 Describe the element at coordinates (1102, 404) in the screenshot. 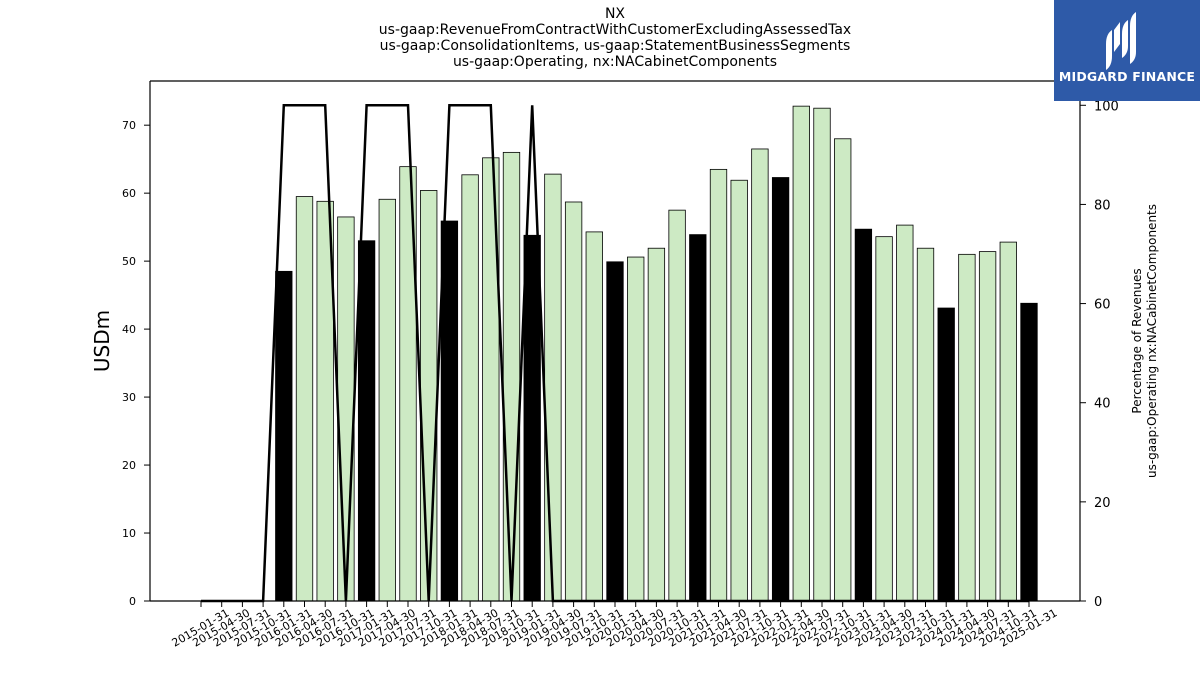

I see `y-right-tick-label-40: 40` at that location.